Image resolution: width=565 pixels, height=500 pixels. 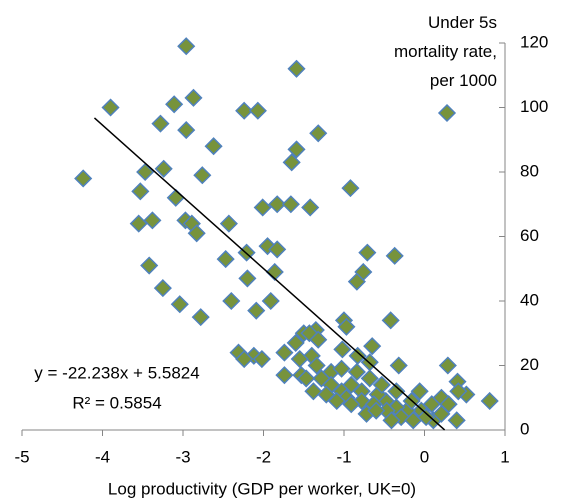 What do you see at coordinates (102, 456) in the screenshot?
I see `x-tick-label: -4` at bounding box center [102, 456].